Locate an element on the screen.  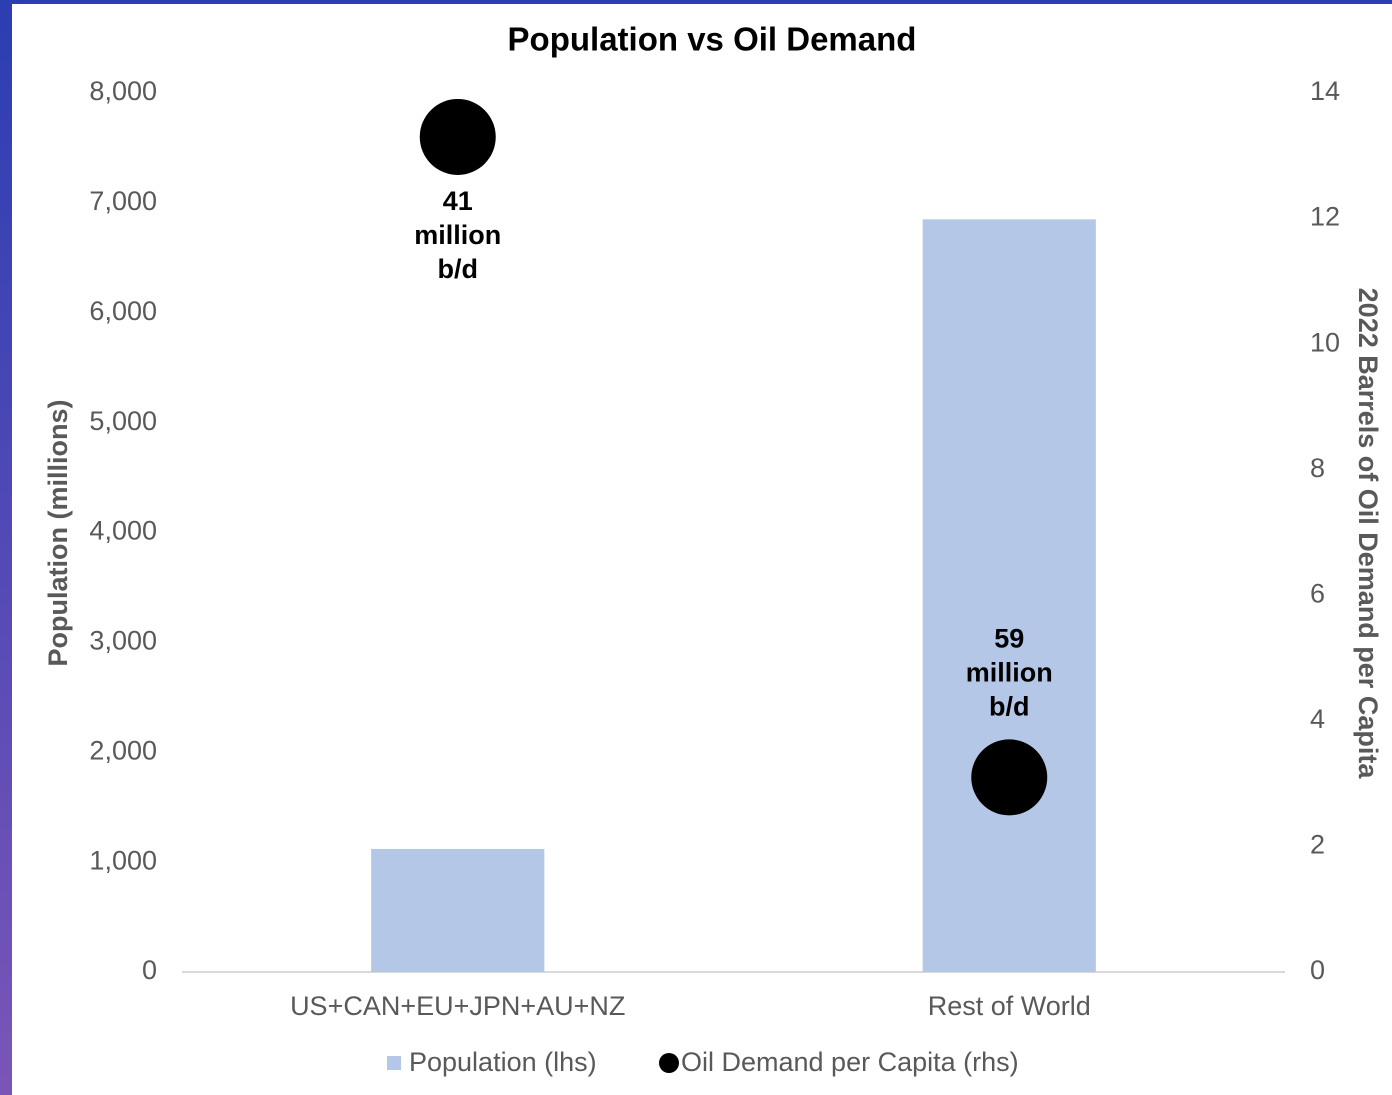
data-annotation: 41 is located at coordinates (458, 201).